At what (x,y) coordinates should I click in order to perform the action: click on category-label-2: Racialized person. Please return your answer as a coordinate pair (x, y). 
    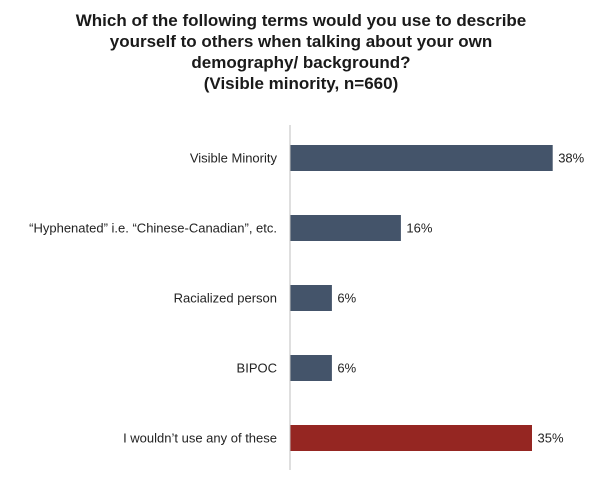
    Looking at the image, I should click on (225, 298).